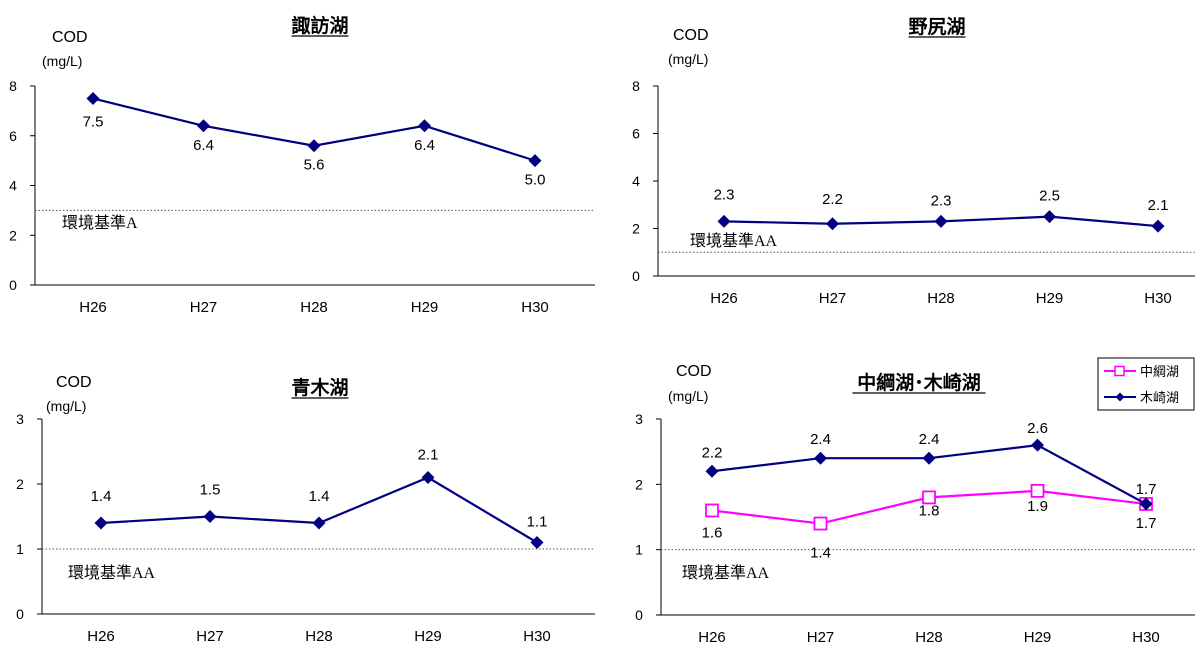  What do you see at coordinates (712, 452) in the screenshot?
I see `data-label: 2.2` at bounding box center [712, 452].